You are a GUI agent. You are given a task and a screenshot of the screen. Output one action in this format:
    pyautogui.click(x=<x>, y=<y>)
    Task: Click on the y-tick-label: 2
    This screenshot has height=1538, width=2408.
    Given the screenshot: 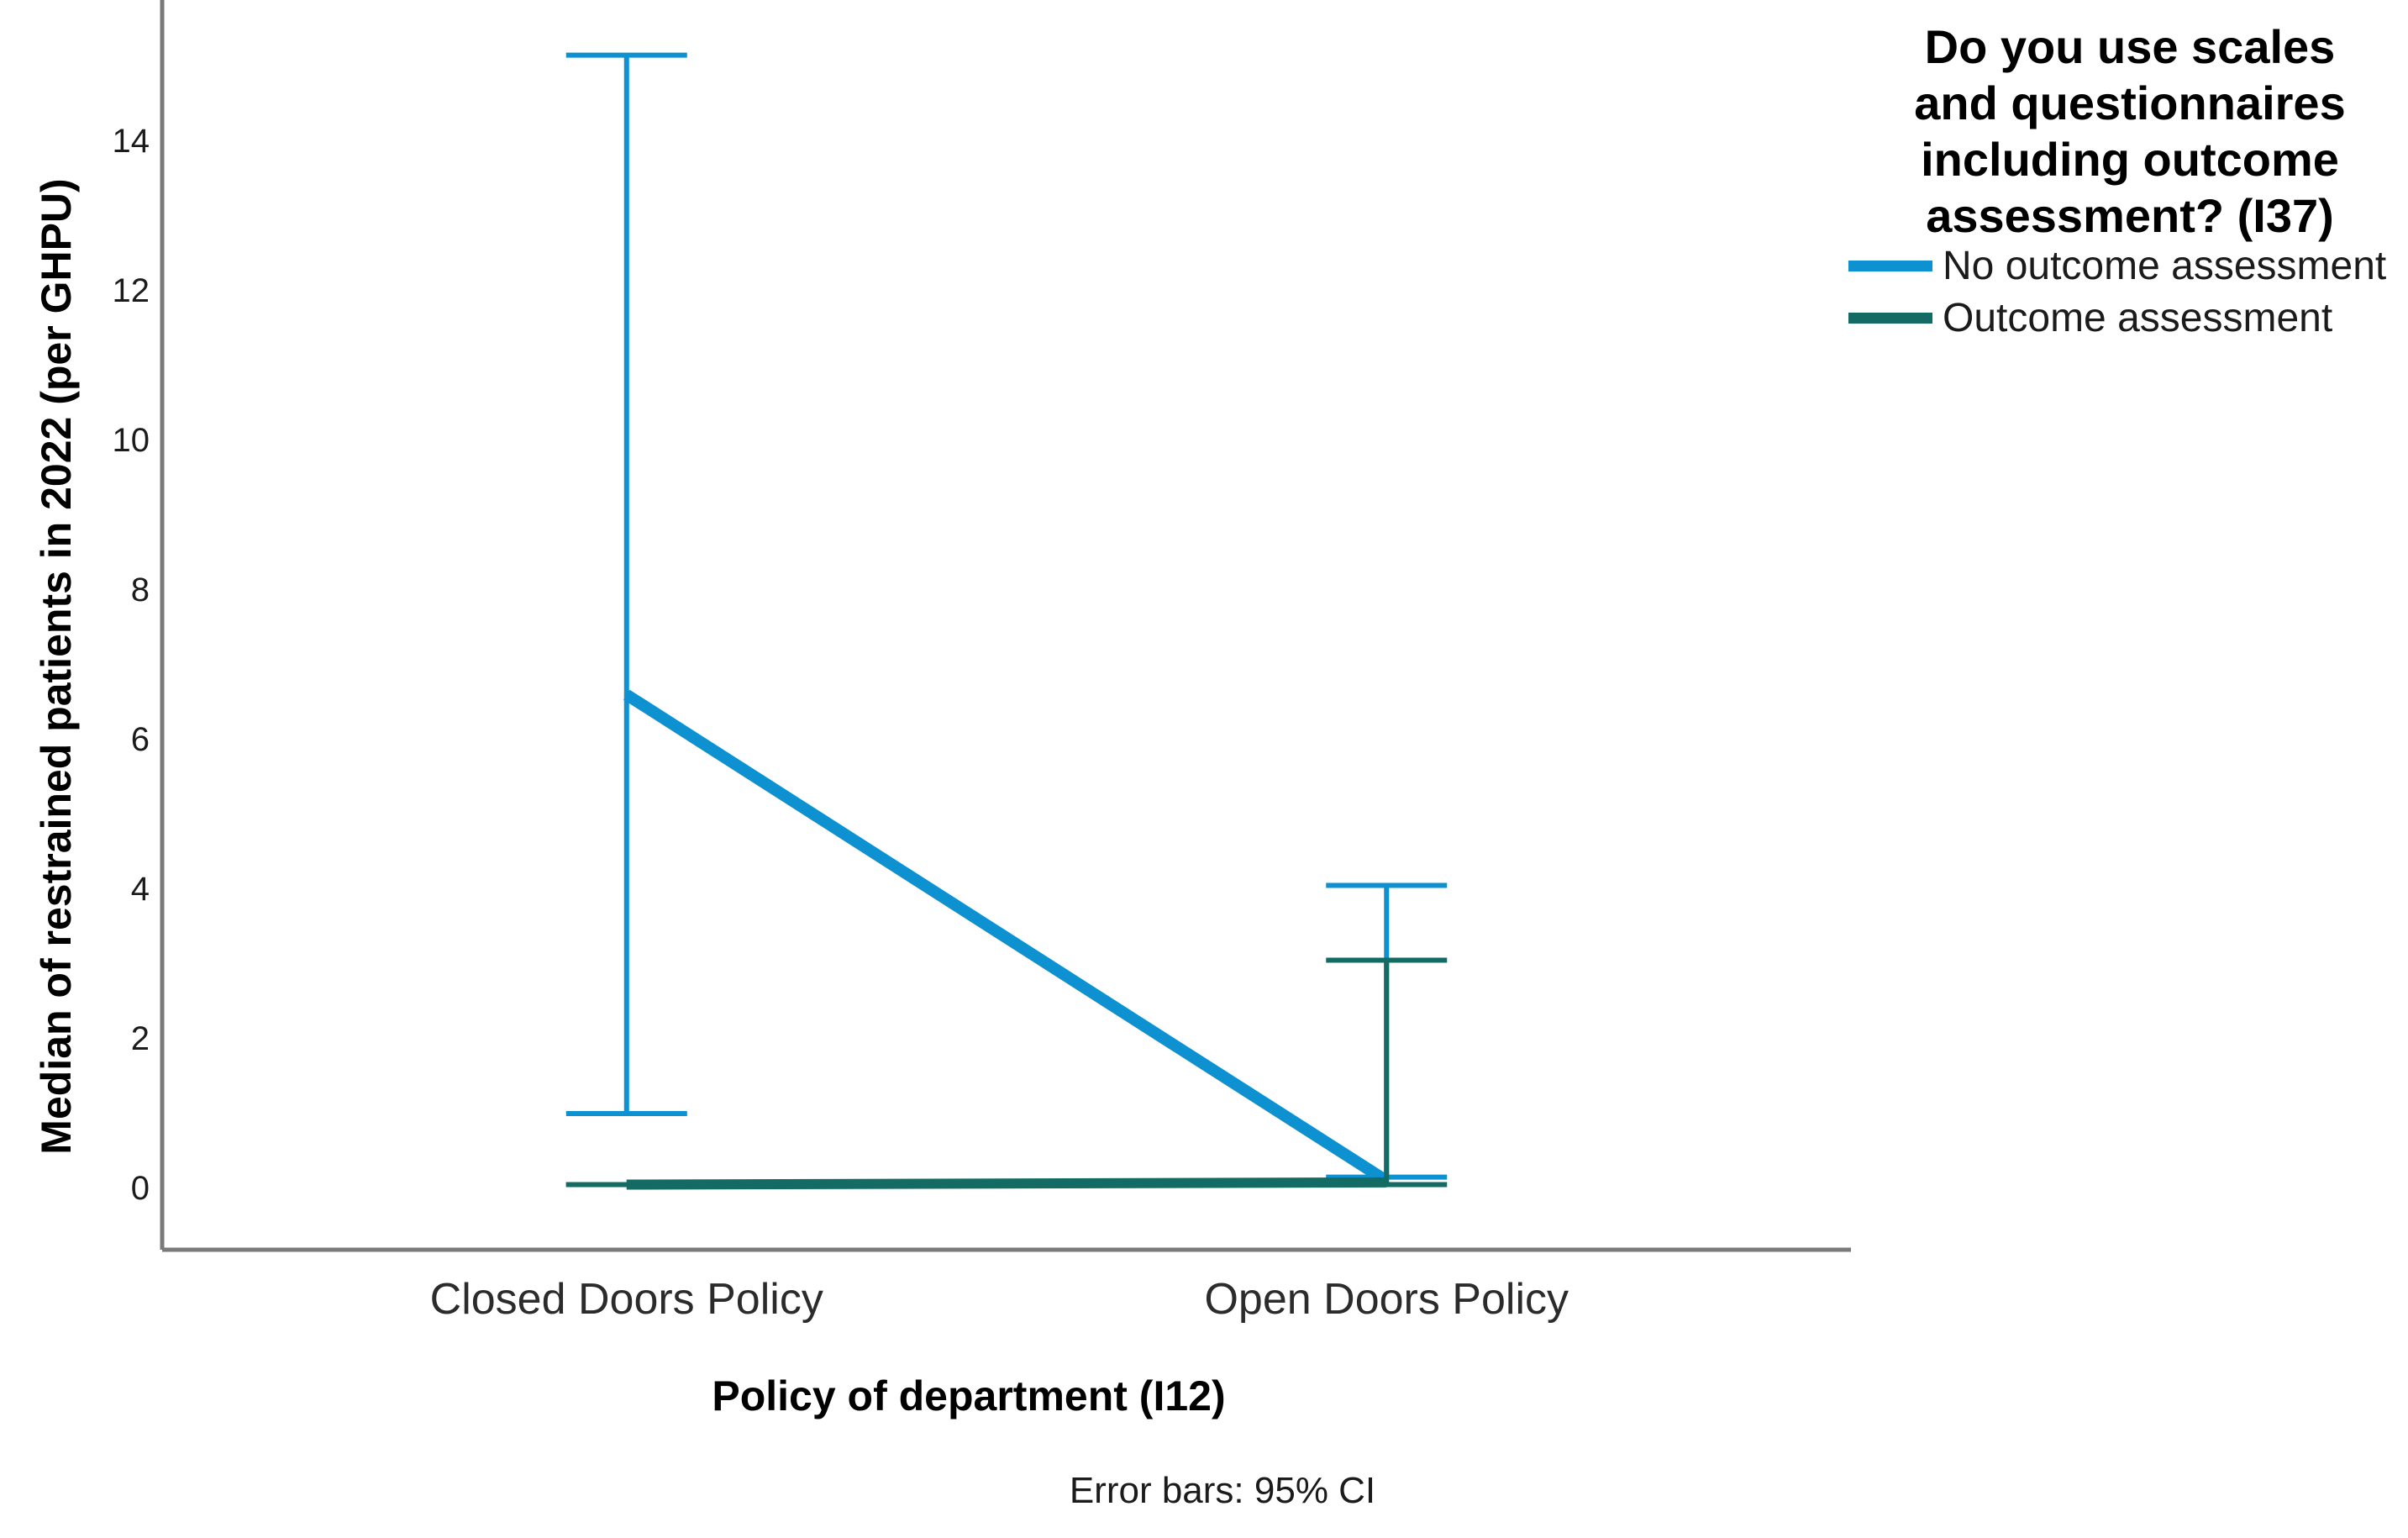 What is the action you would take?
    pyautogui.click(x=140, y=1039)
    